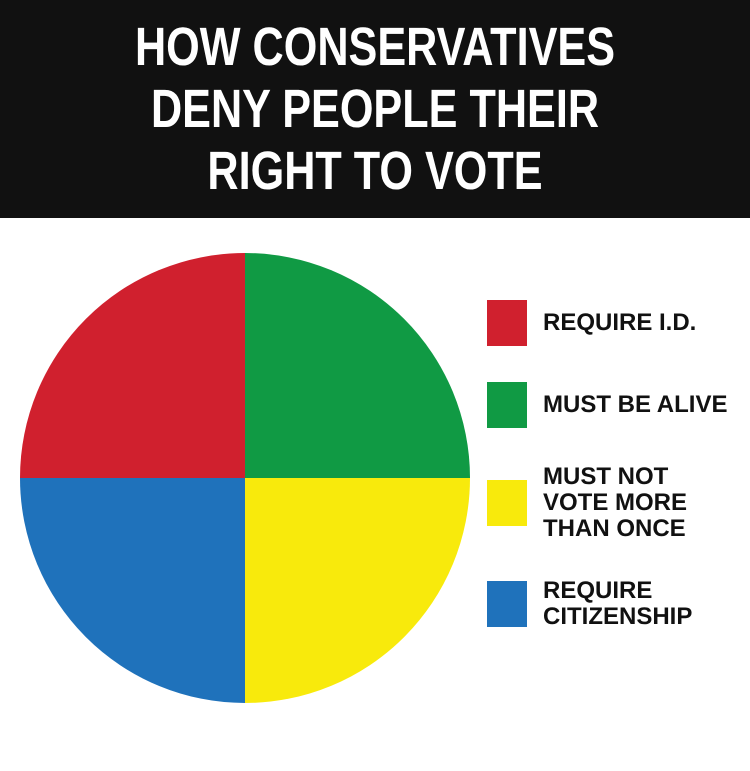 Image resolution: width=750 pixels, height=771 pixels. What do you see at coordinates (615, 502) in the screenshot?
I see `legend-label: MUST NOT VOTE MORE THAN ONCE` at bounding box center [615, 502].